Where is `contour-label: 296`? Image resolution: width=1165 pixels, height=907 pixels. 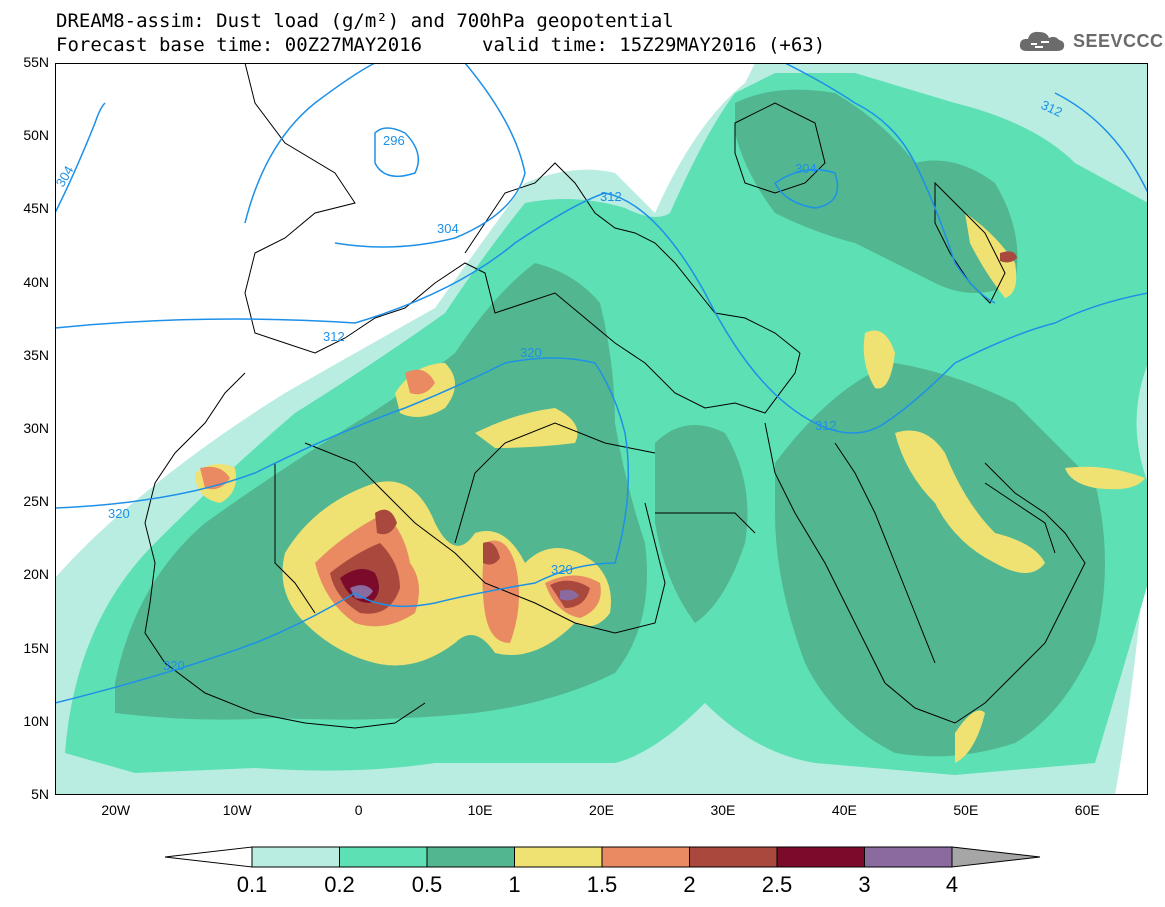 contour-label: 296 is located at coordinates (394, 140).